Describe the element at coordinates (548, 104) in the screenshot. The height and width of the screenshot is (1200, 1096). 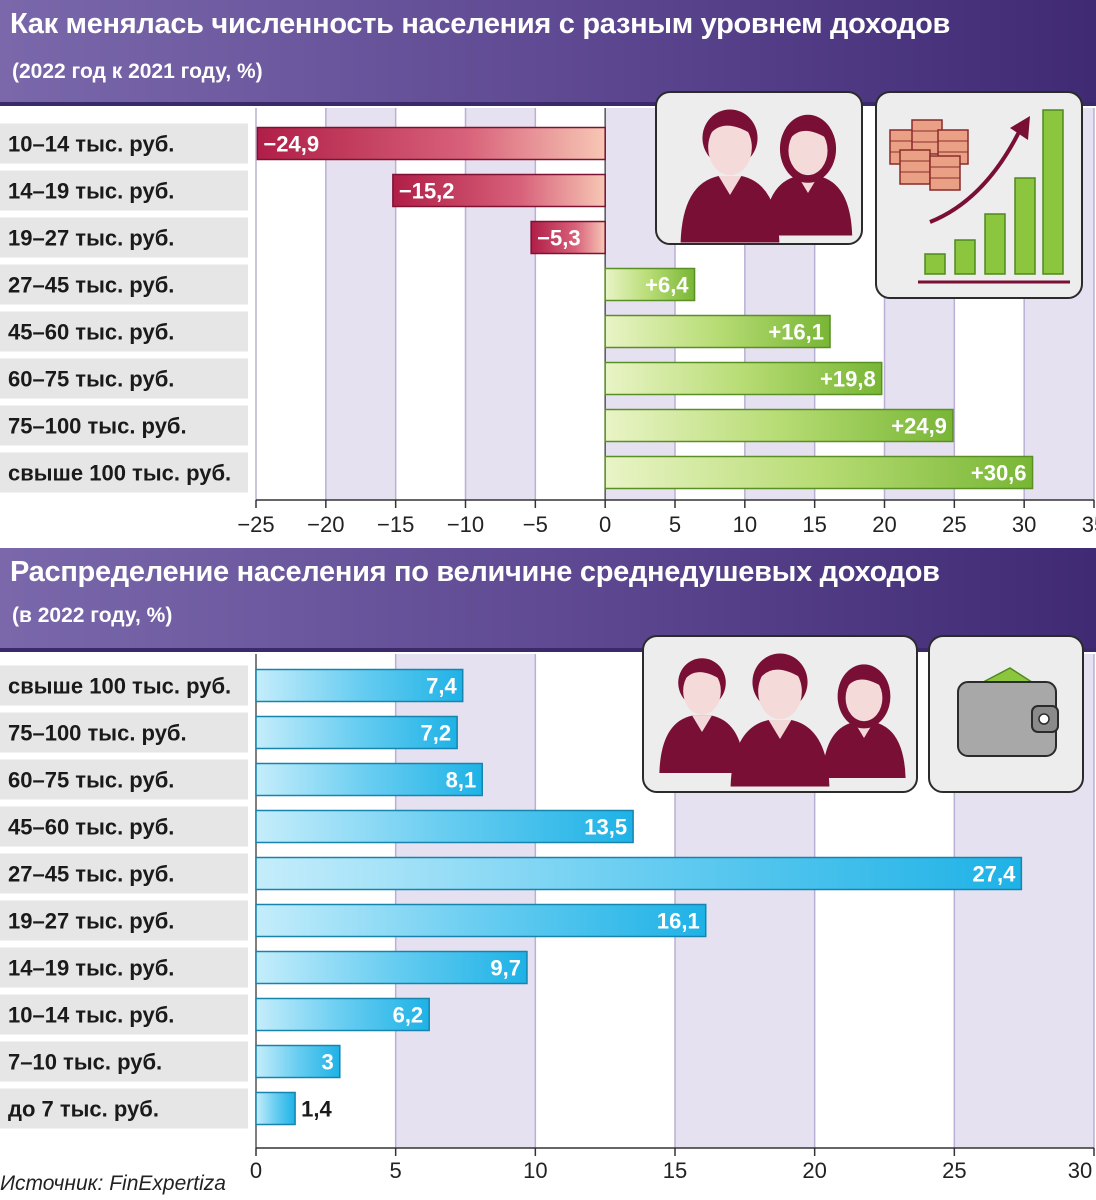
I see `header-rule` at that location.